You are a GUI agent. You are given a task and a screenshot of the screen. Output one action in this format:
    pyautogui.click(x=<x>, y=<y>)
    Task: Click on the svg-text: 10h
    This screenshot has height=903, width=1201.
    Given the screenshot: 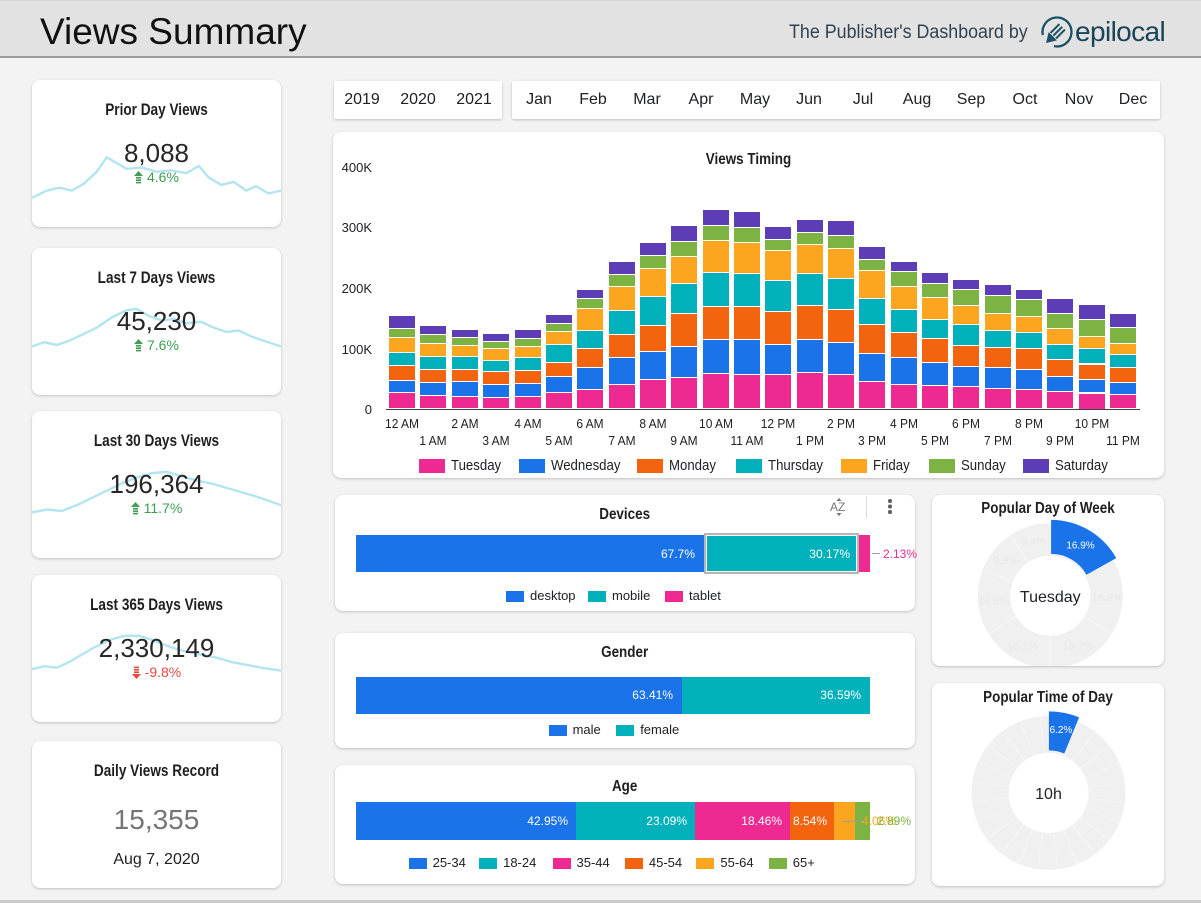 What is the action you would take?
    pyautogui.click(x=1048, y=794)
    